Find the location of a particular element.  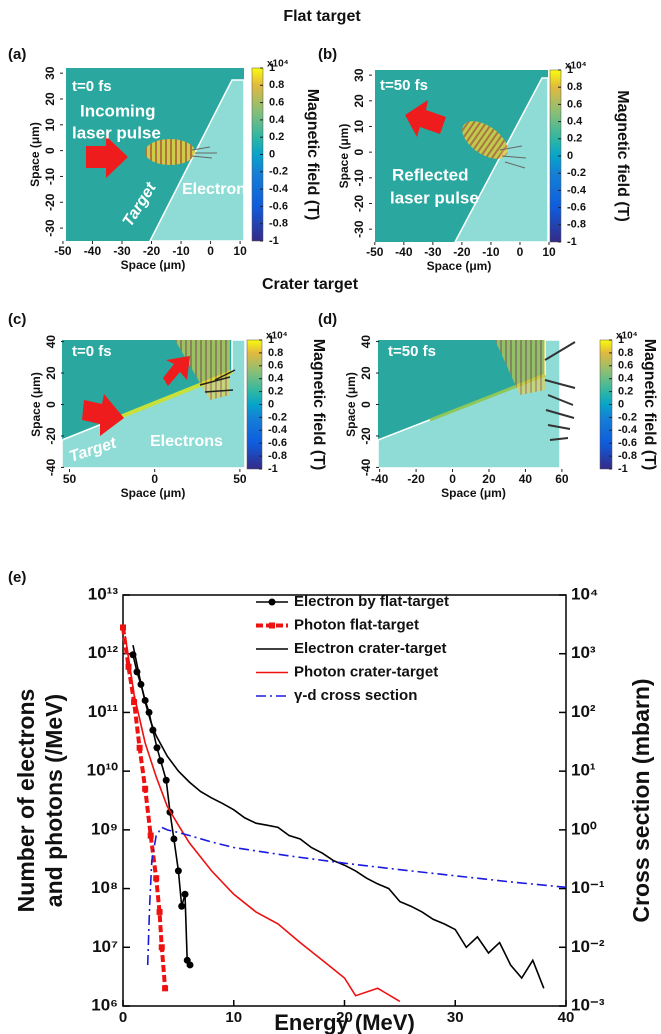

x-tick-label: 10 is located at coordinates (233, 1017).